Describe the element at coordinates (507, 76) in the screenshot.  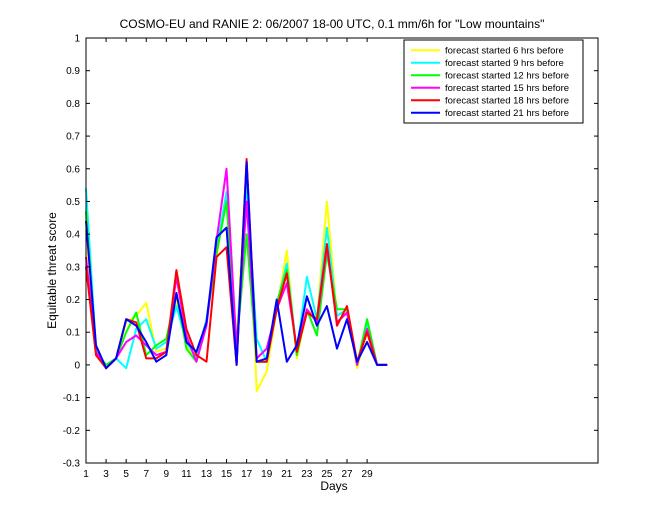
I see `legend-label-3: forecast started 12 hrs before` at that location.